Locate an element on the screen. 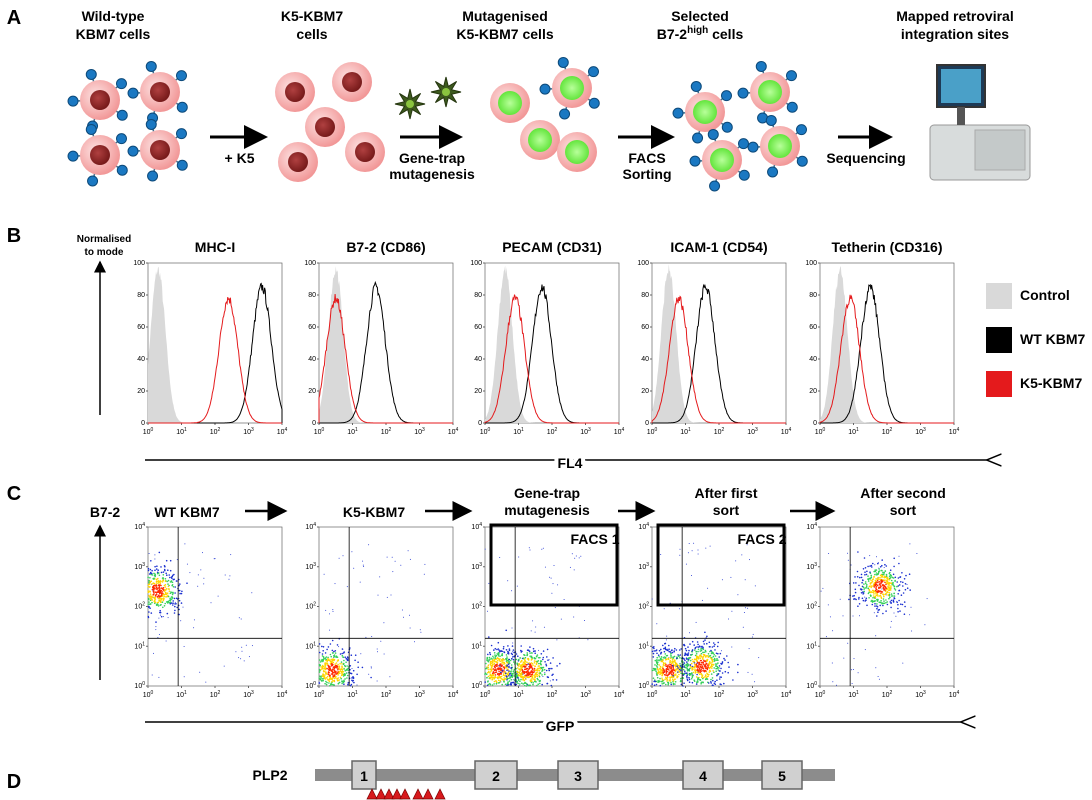  label: K5-KBM7 cells is located at coordinates (504, 34).